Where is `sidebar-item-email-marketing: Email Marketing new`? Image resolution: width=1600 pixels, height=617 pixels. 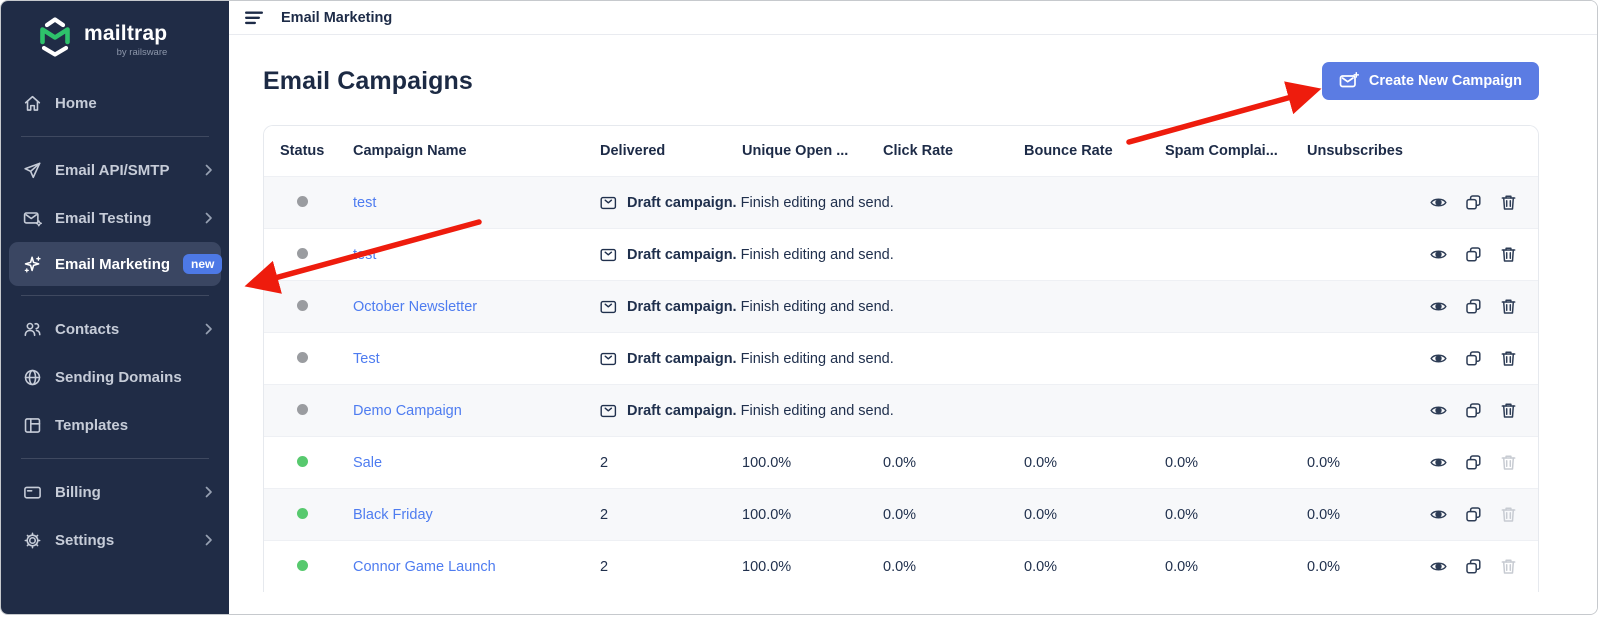
sidebar-item-email-marketing: Email Marketing new is located at coordinates (116, 264).